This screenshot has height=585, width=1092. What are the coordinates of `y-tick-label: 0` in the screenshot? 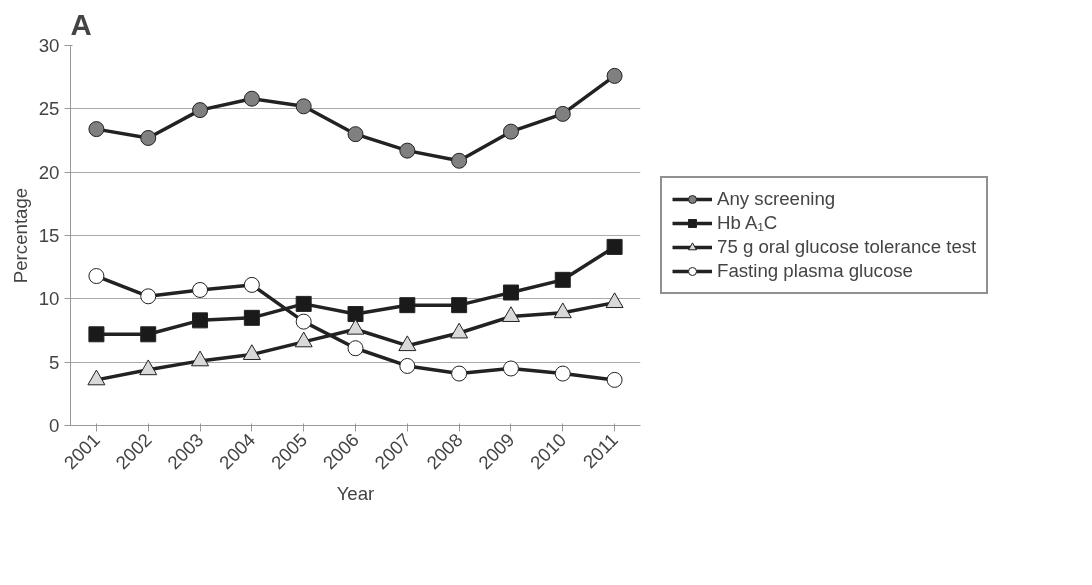 It's located at (54, 425).